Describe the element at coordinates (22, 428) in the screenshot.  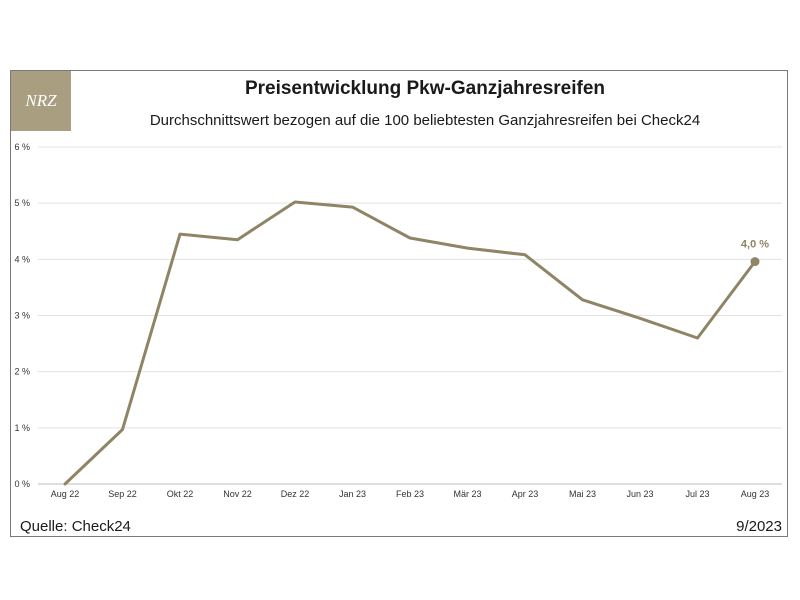
I see `y-tick-label: 1 %` at that location.